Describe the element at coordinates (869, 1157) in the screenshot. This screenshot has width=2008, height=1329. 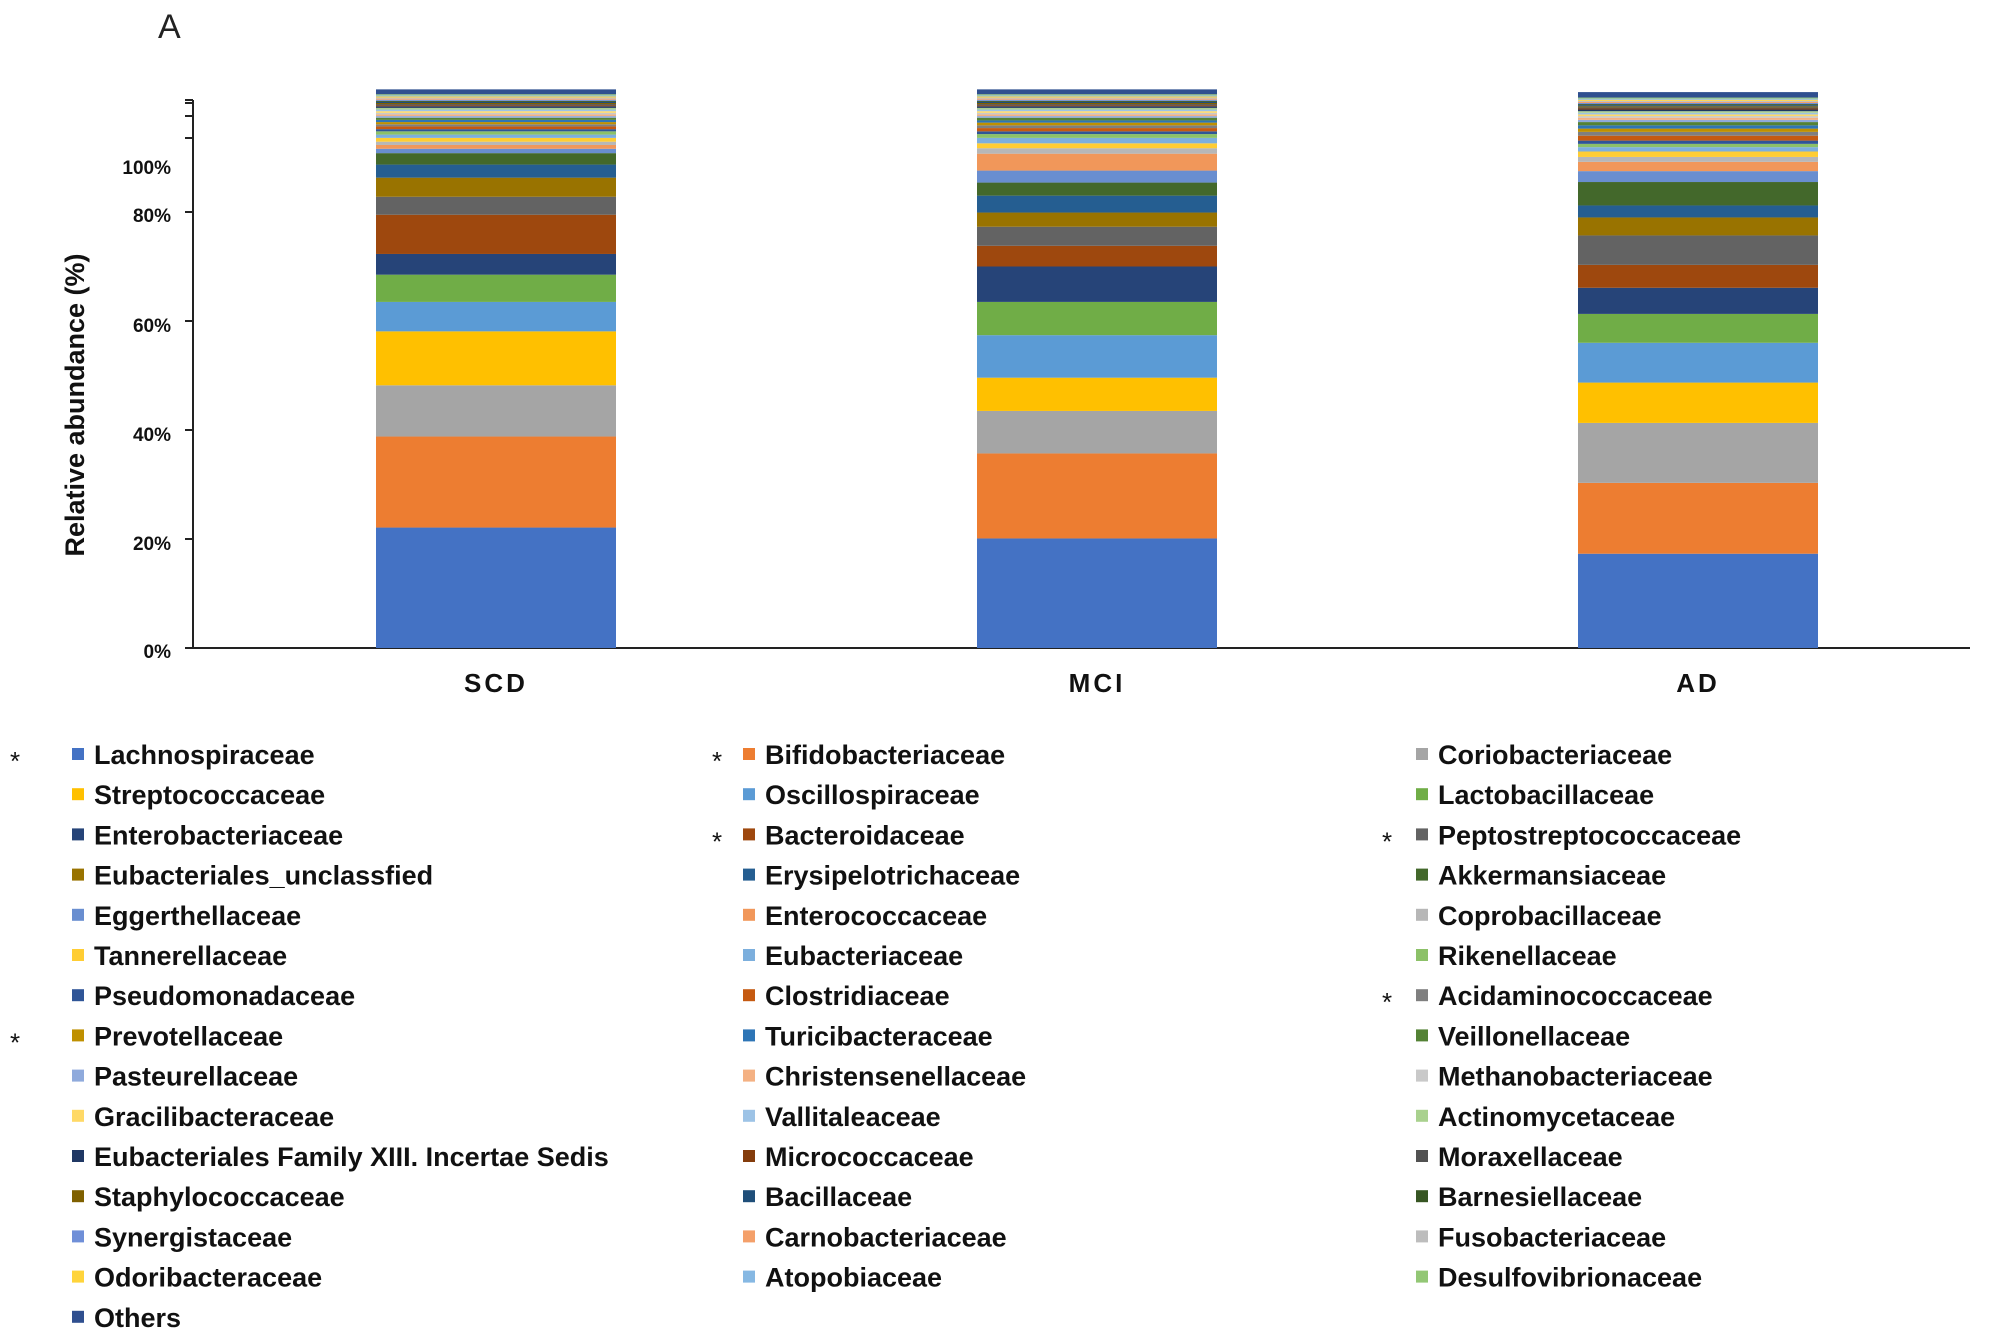
I see `legend-label: Micrococcaceae` at that location.